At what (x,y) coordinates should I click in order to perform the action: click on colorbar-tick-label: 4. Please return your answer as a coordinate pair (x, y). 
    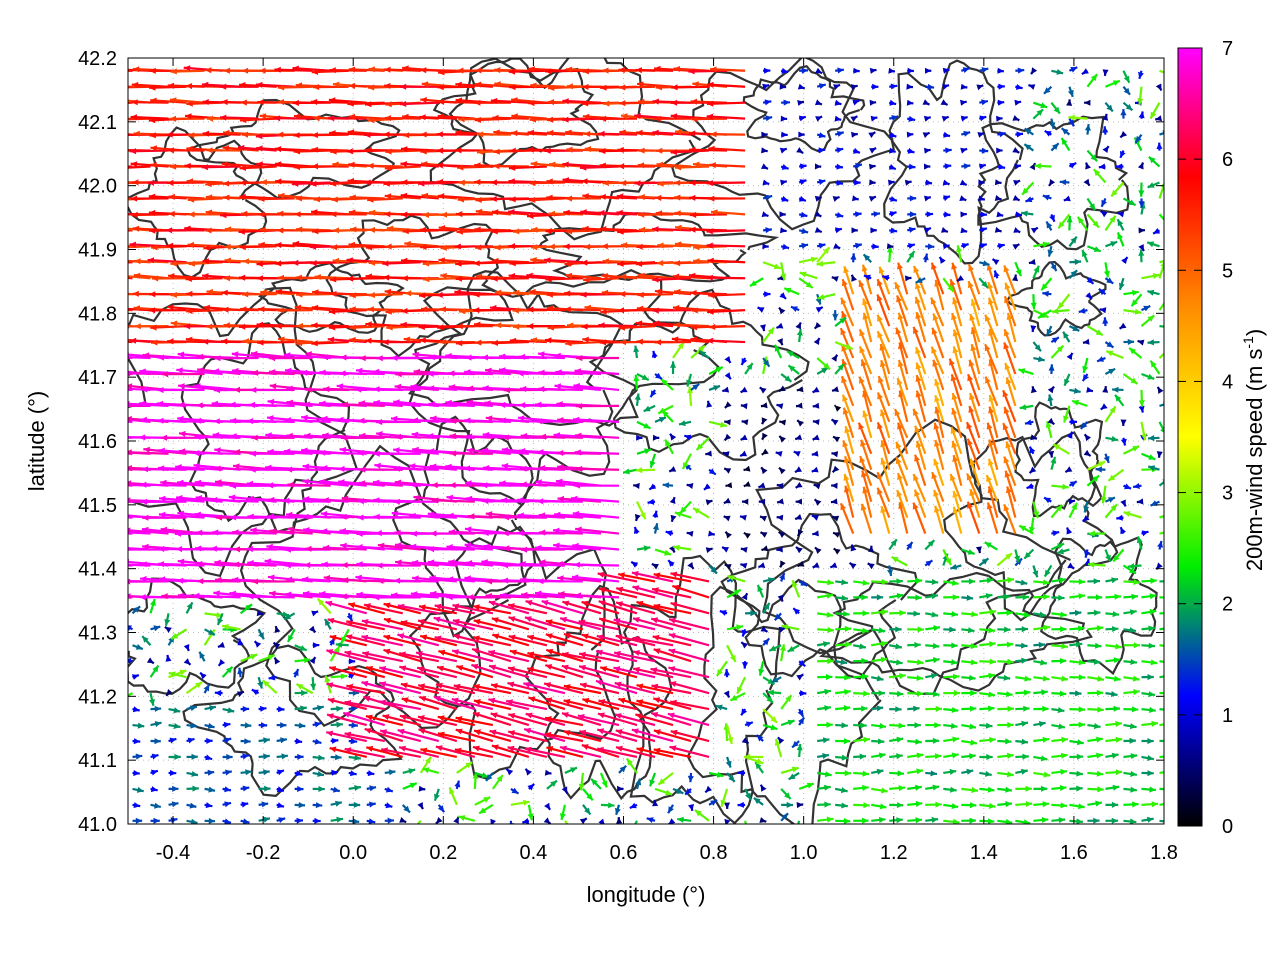
    Looking at the image, I should click on (1227, 382).